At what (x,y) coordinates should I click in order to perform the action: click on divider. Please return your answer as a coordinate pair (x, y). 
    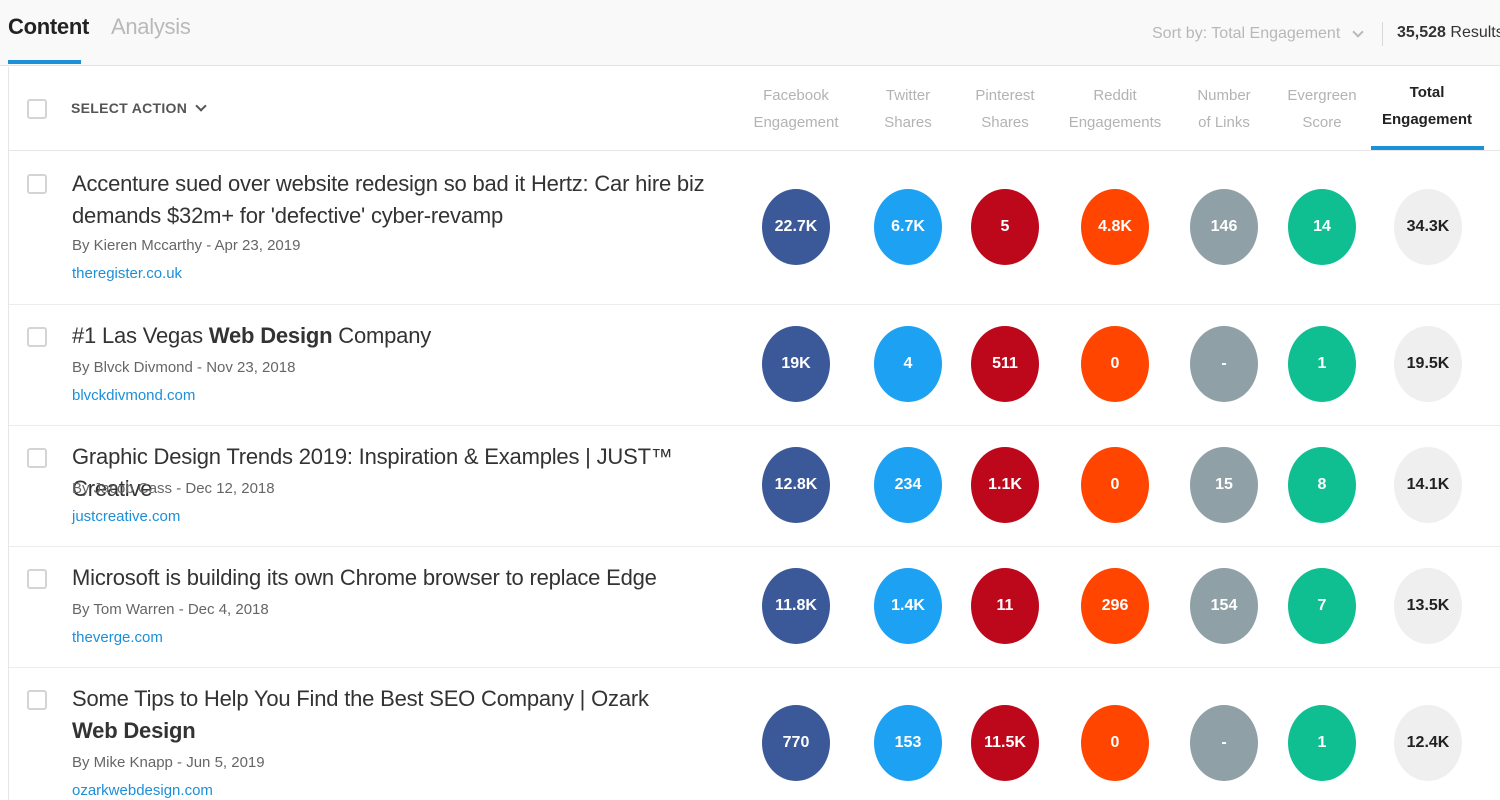
    Looking at the image, I should click on (1382, 34).